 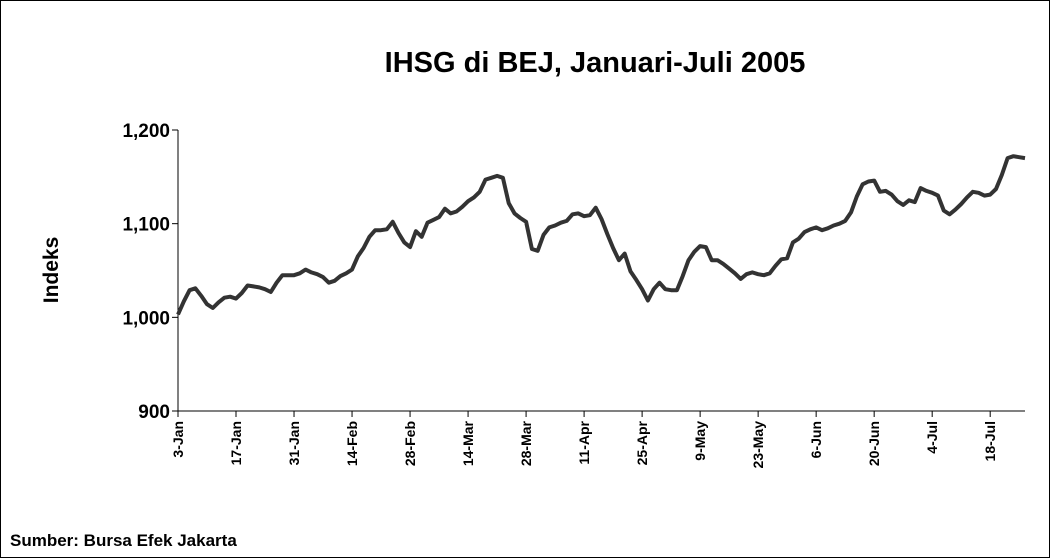 What do you see at coordinates (123, 540) in the screenshot?
I see `source-note: Sumber: Bursa Efek Jakarta` at bounding box center [123, 540].